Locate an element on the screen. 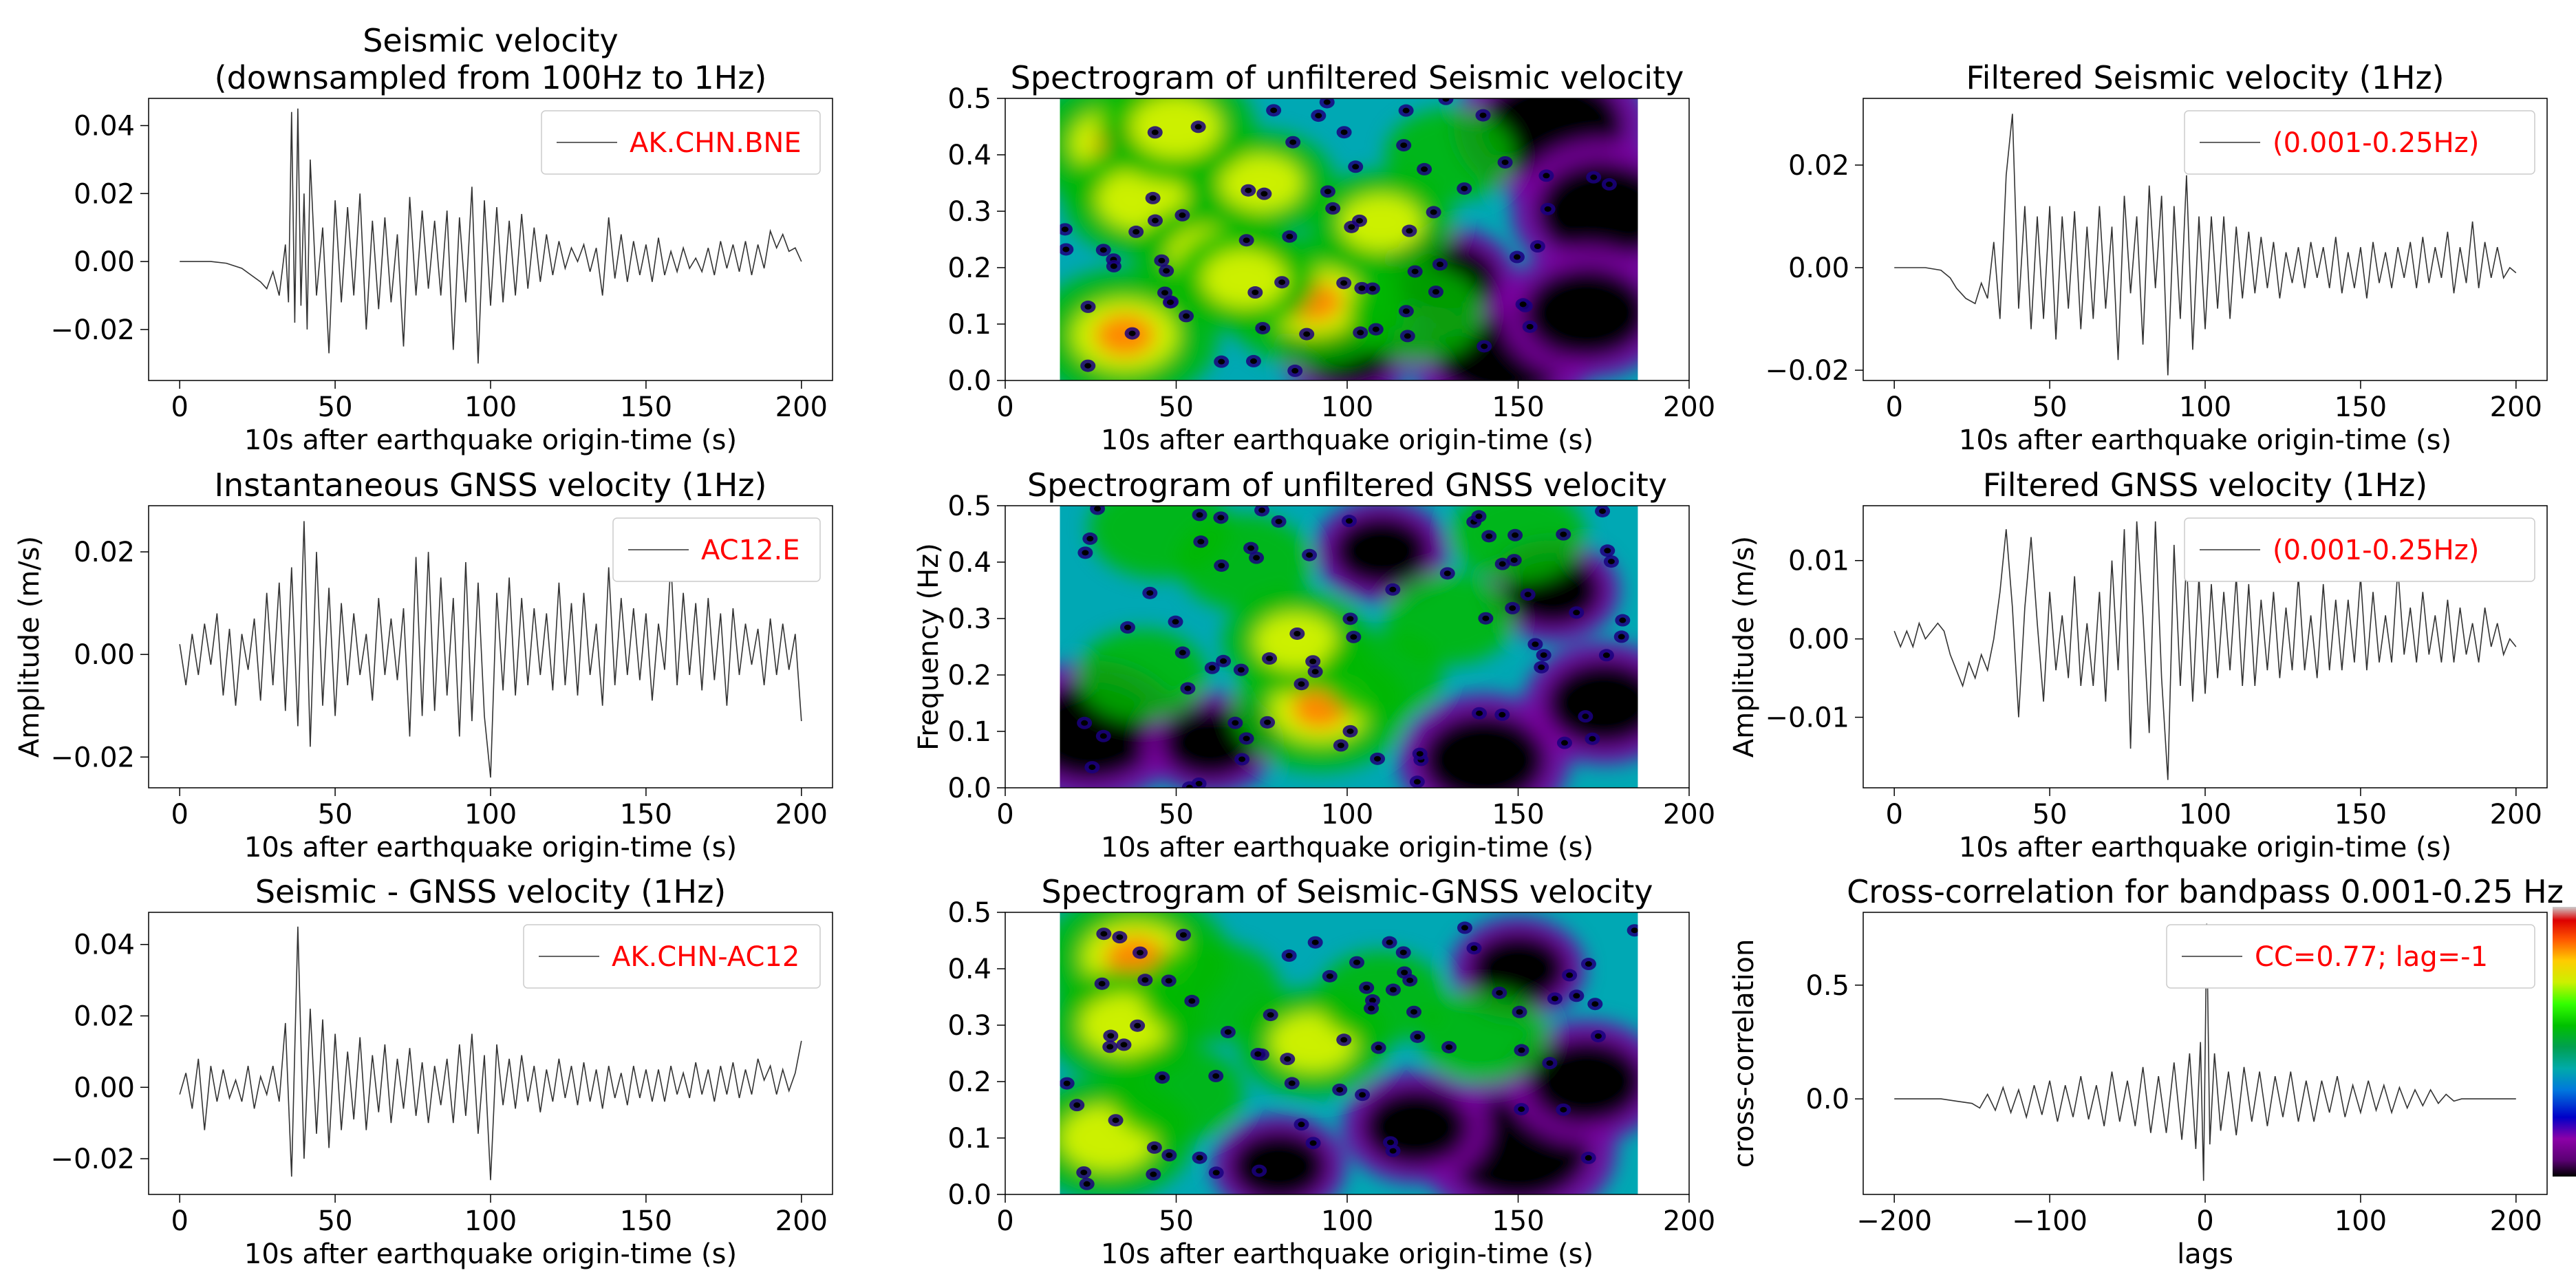 This screenshot has width=2576, height=1288. y-tick-label: −0.01 is located at coordinates (1807, 718).